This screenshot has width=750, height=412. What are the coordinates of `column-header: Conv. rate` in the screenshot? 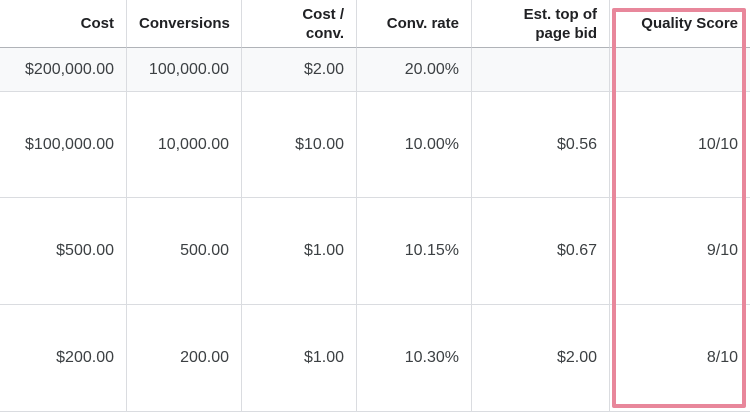 It's located at (414, 24).